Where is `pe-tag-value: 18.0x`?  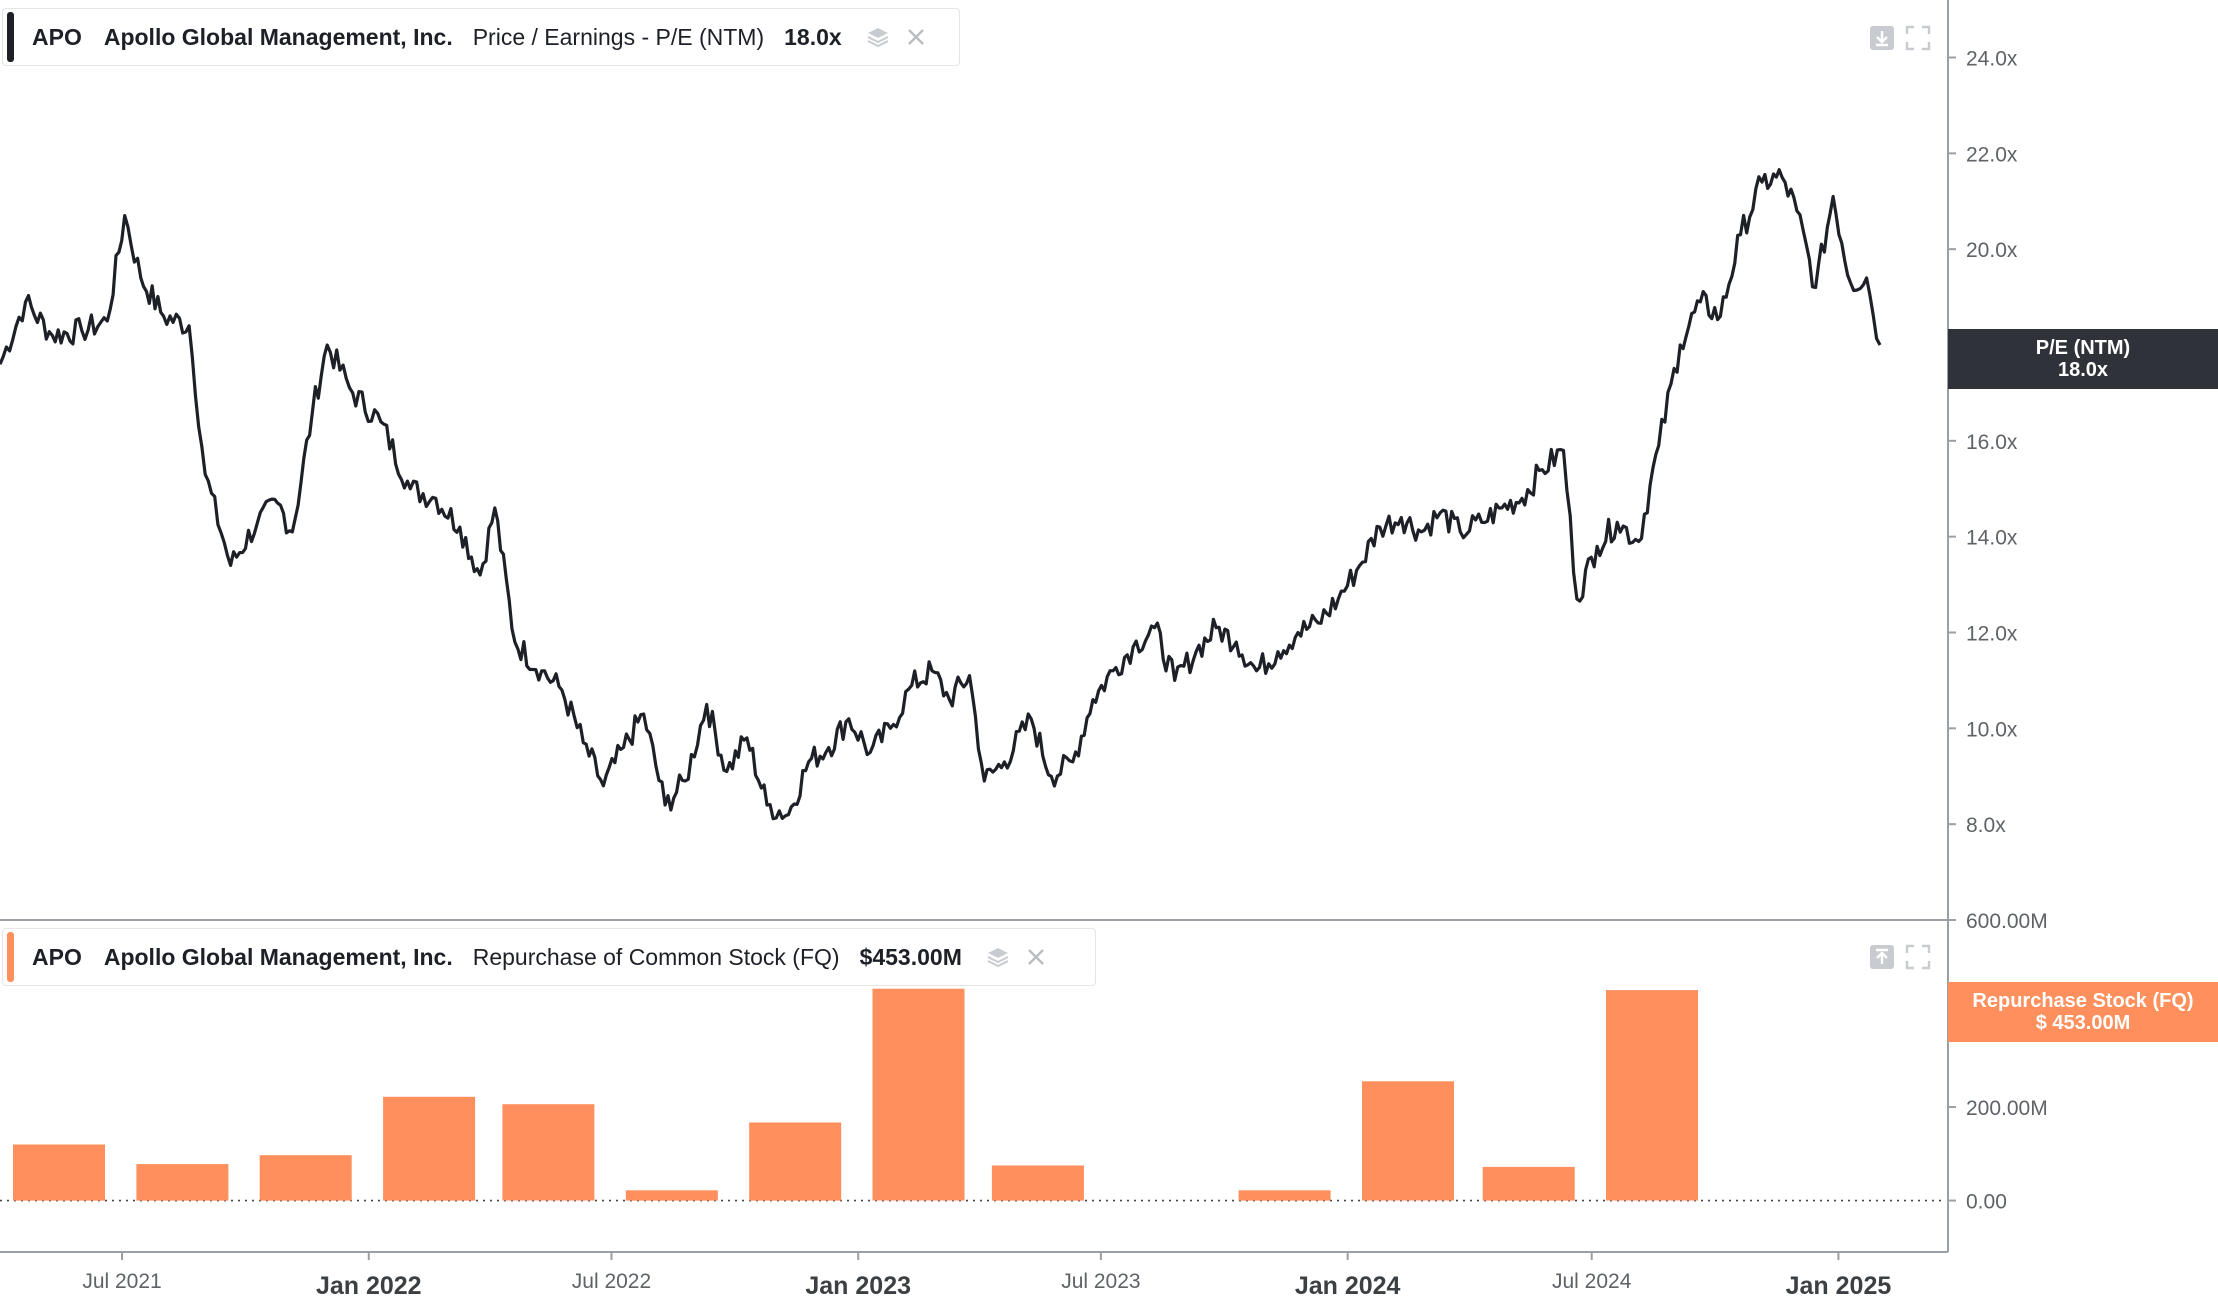
pe-tag-value: 18.0x is located at coordinates (2083, 370).